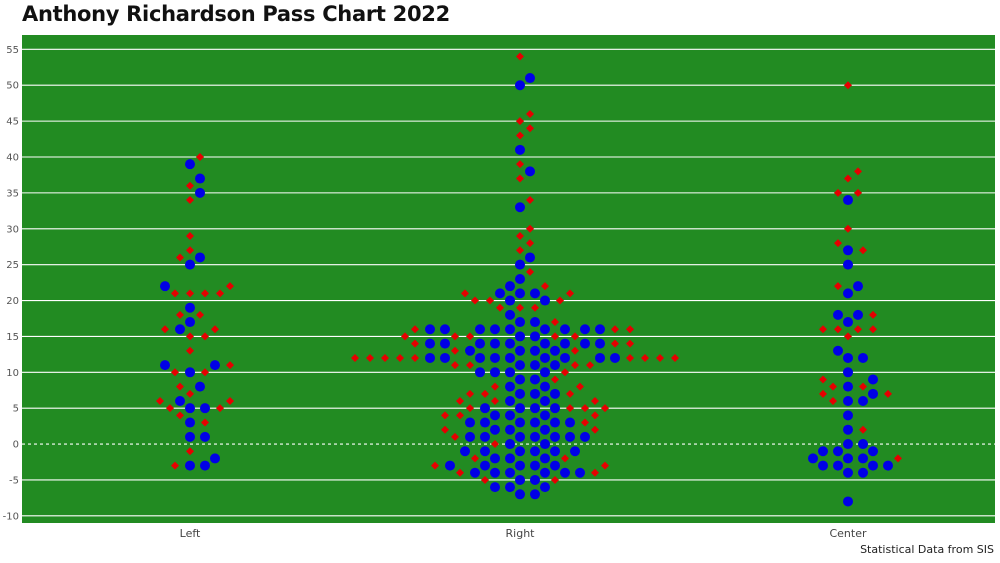  What do you see at coordinates (12, 373) in the screenshot?
I see `y-tick-label: 10` at bounding box center [12, 373].